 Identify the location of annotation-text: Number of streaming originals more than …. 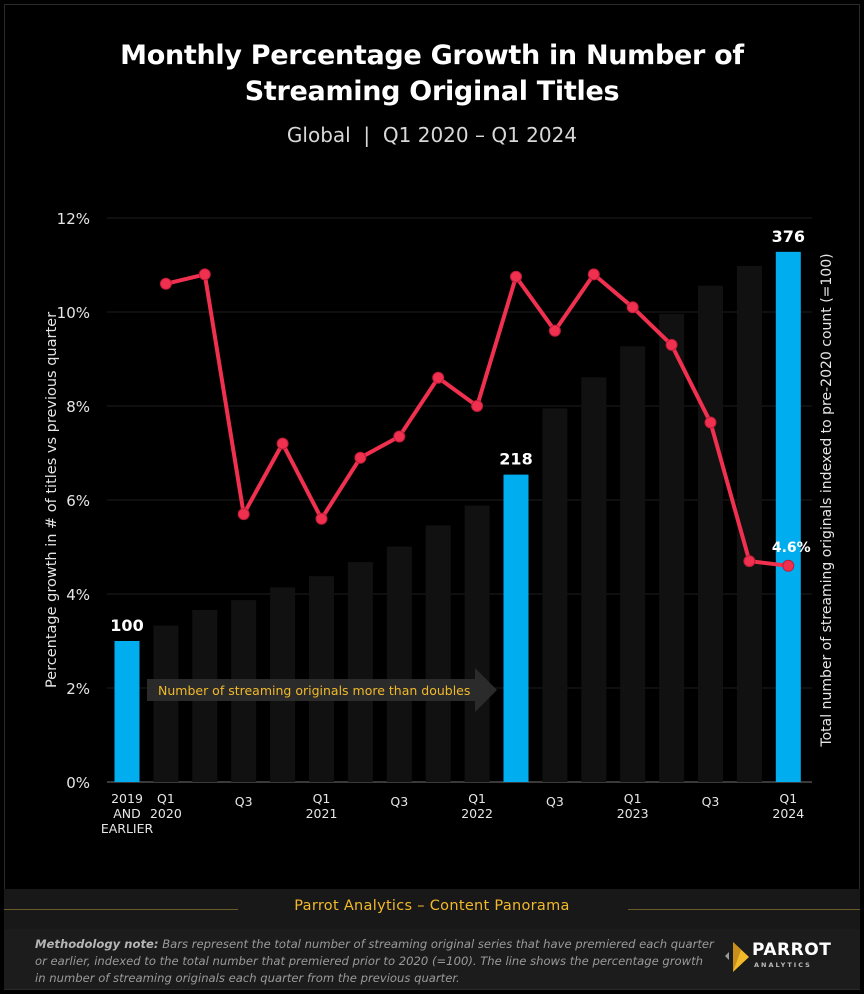
(314, 690).